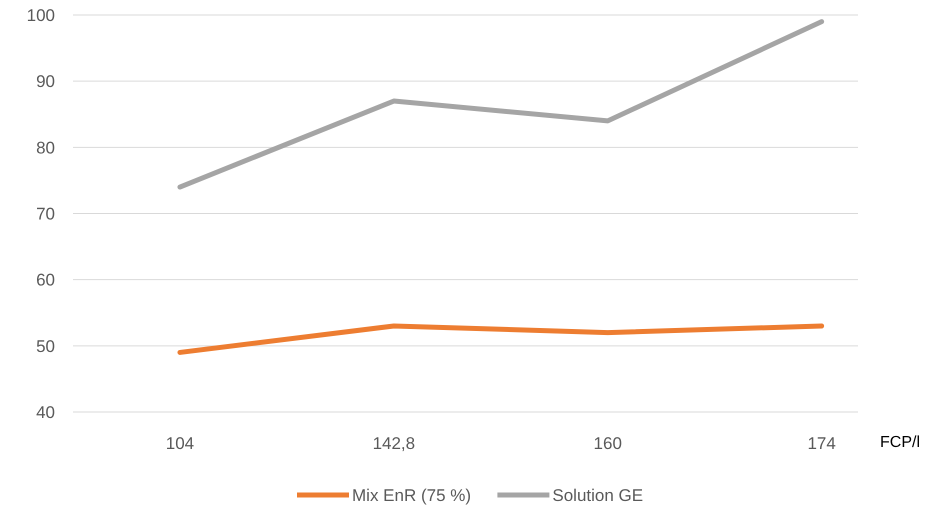  I want to click on x-tick-label: 174, so click(821, 443).